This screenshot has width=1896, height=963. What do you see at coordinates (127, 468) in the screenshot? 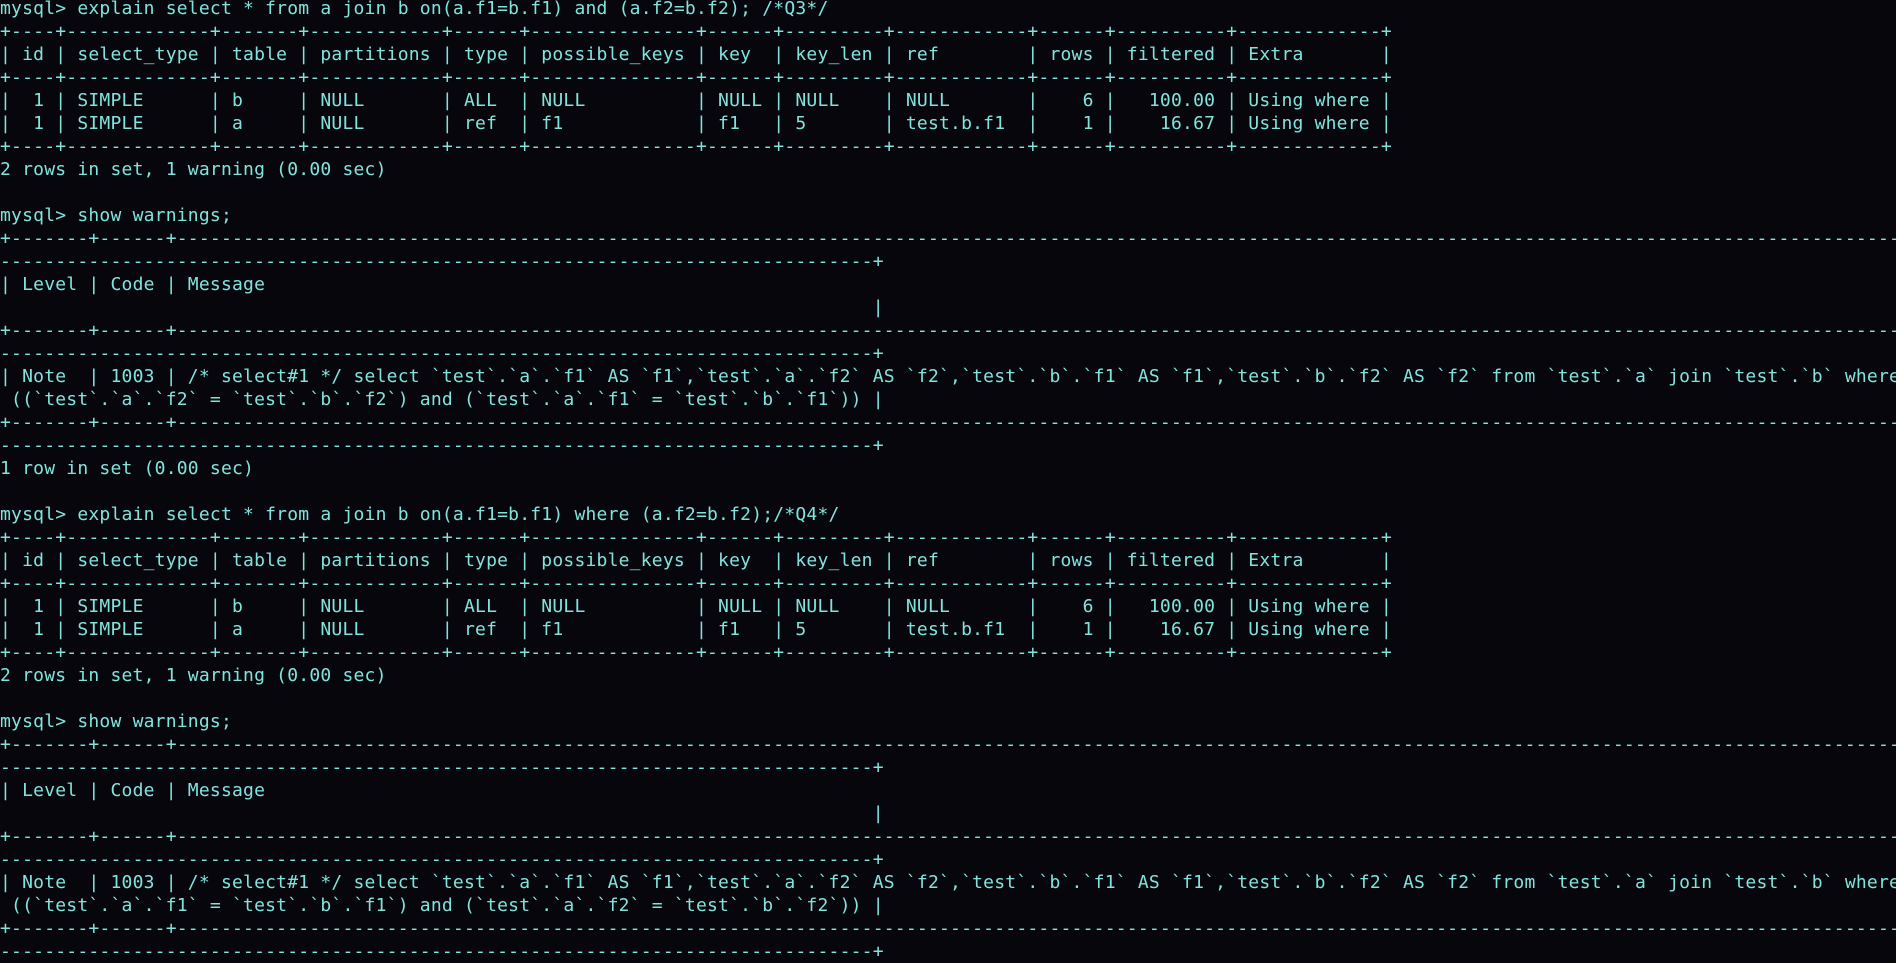
I see `status-line: 1 row in set (0.00 sec)` at bounding box center [127, 468].